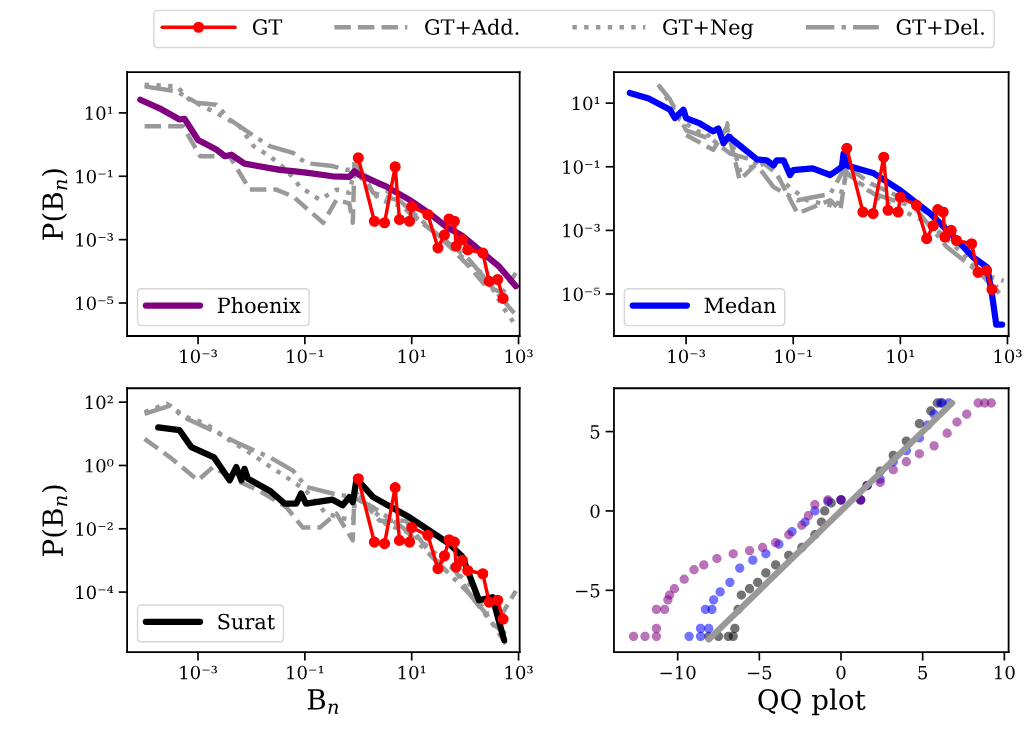 The height and width of the screenshot is (732, 1025). Describe the element at coordinates (246, 621) in the screenshot. I see `legend-label: Surat` at that location.